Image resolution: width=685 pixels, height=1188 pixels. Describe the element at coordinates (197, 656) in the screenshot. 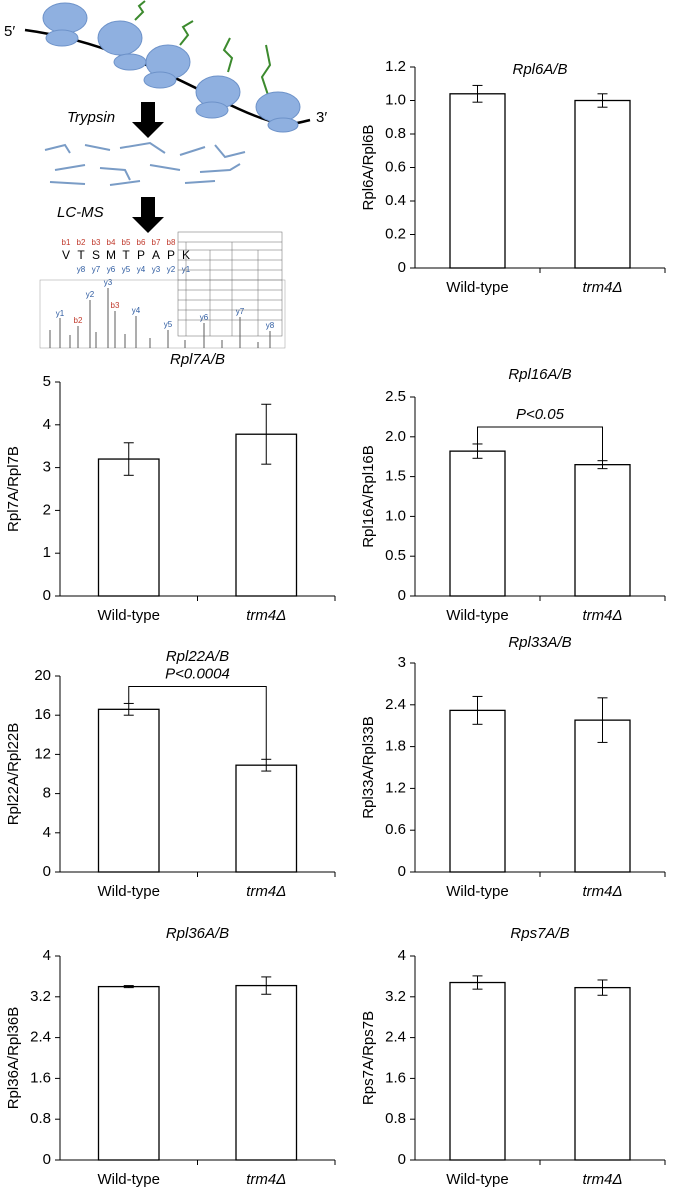

I see `chart-title: Rpl22A/B` at that location.